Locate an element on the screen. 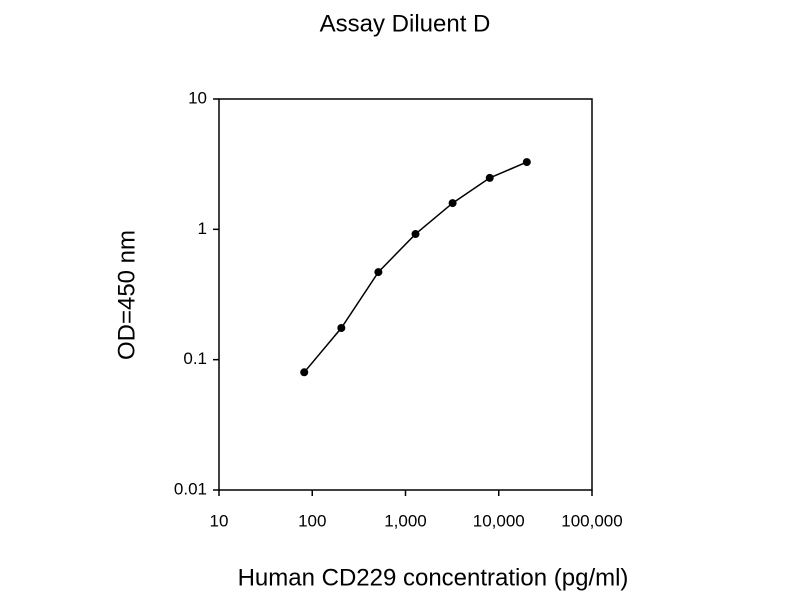 The height and width of the screenshot is (605, 800). y-tick-label: 1 is located at coordinates (202, 228).